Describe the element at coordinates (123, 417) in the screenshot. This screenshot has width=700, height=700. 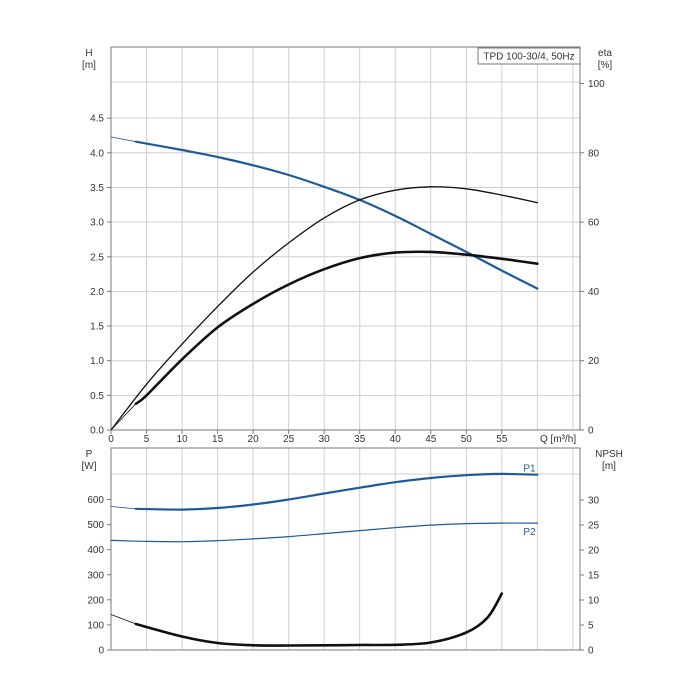
I see `top-series-2-extrapolation` at that location.